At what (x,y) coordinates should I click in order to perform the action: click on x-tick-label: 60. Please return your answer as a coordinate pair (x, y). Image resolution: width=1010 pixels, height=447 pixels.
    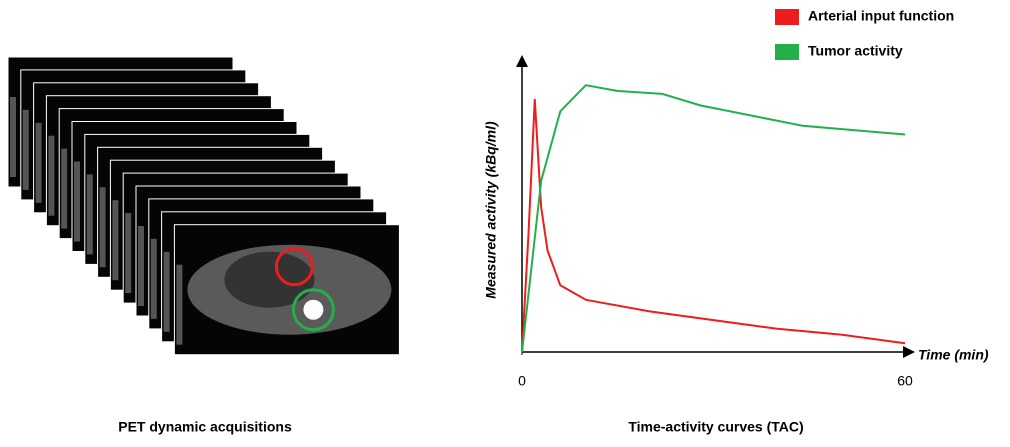
    Looking at the image, I should click on (905, 381).